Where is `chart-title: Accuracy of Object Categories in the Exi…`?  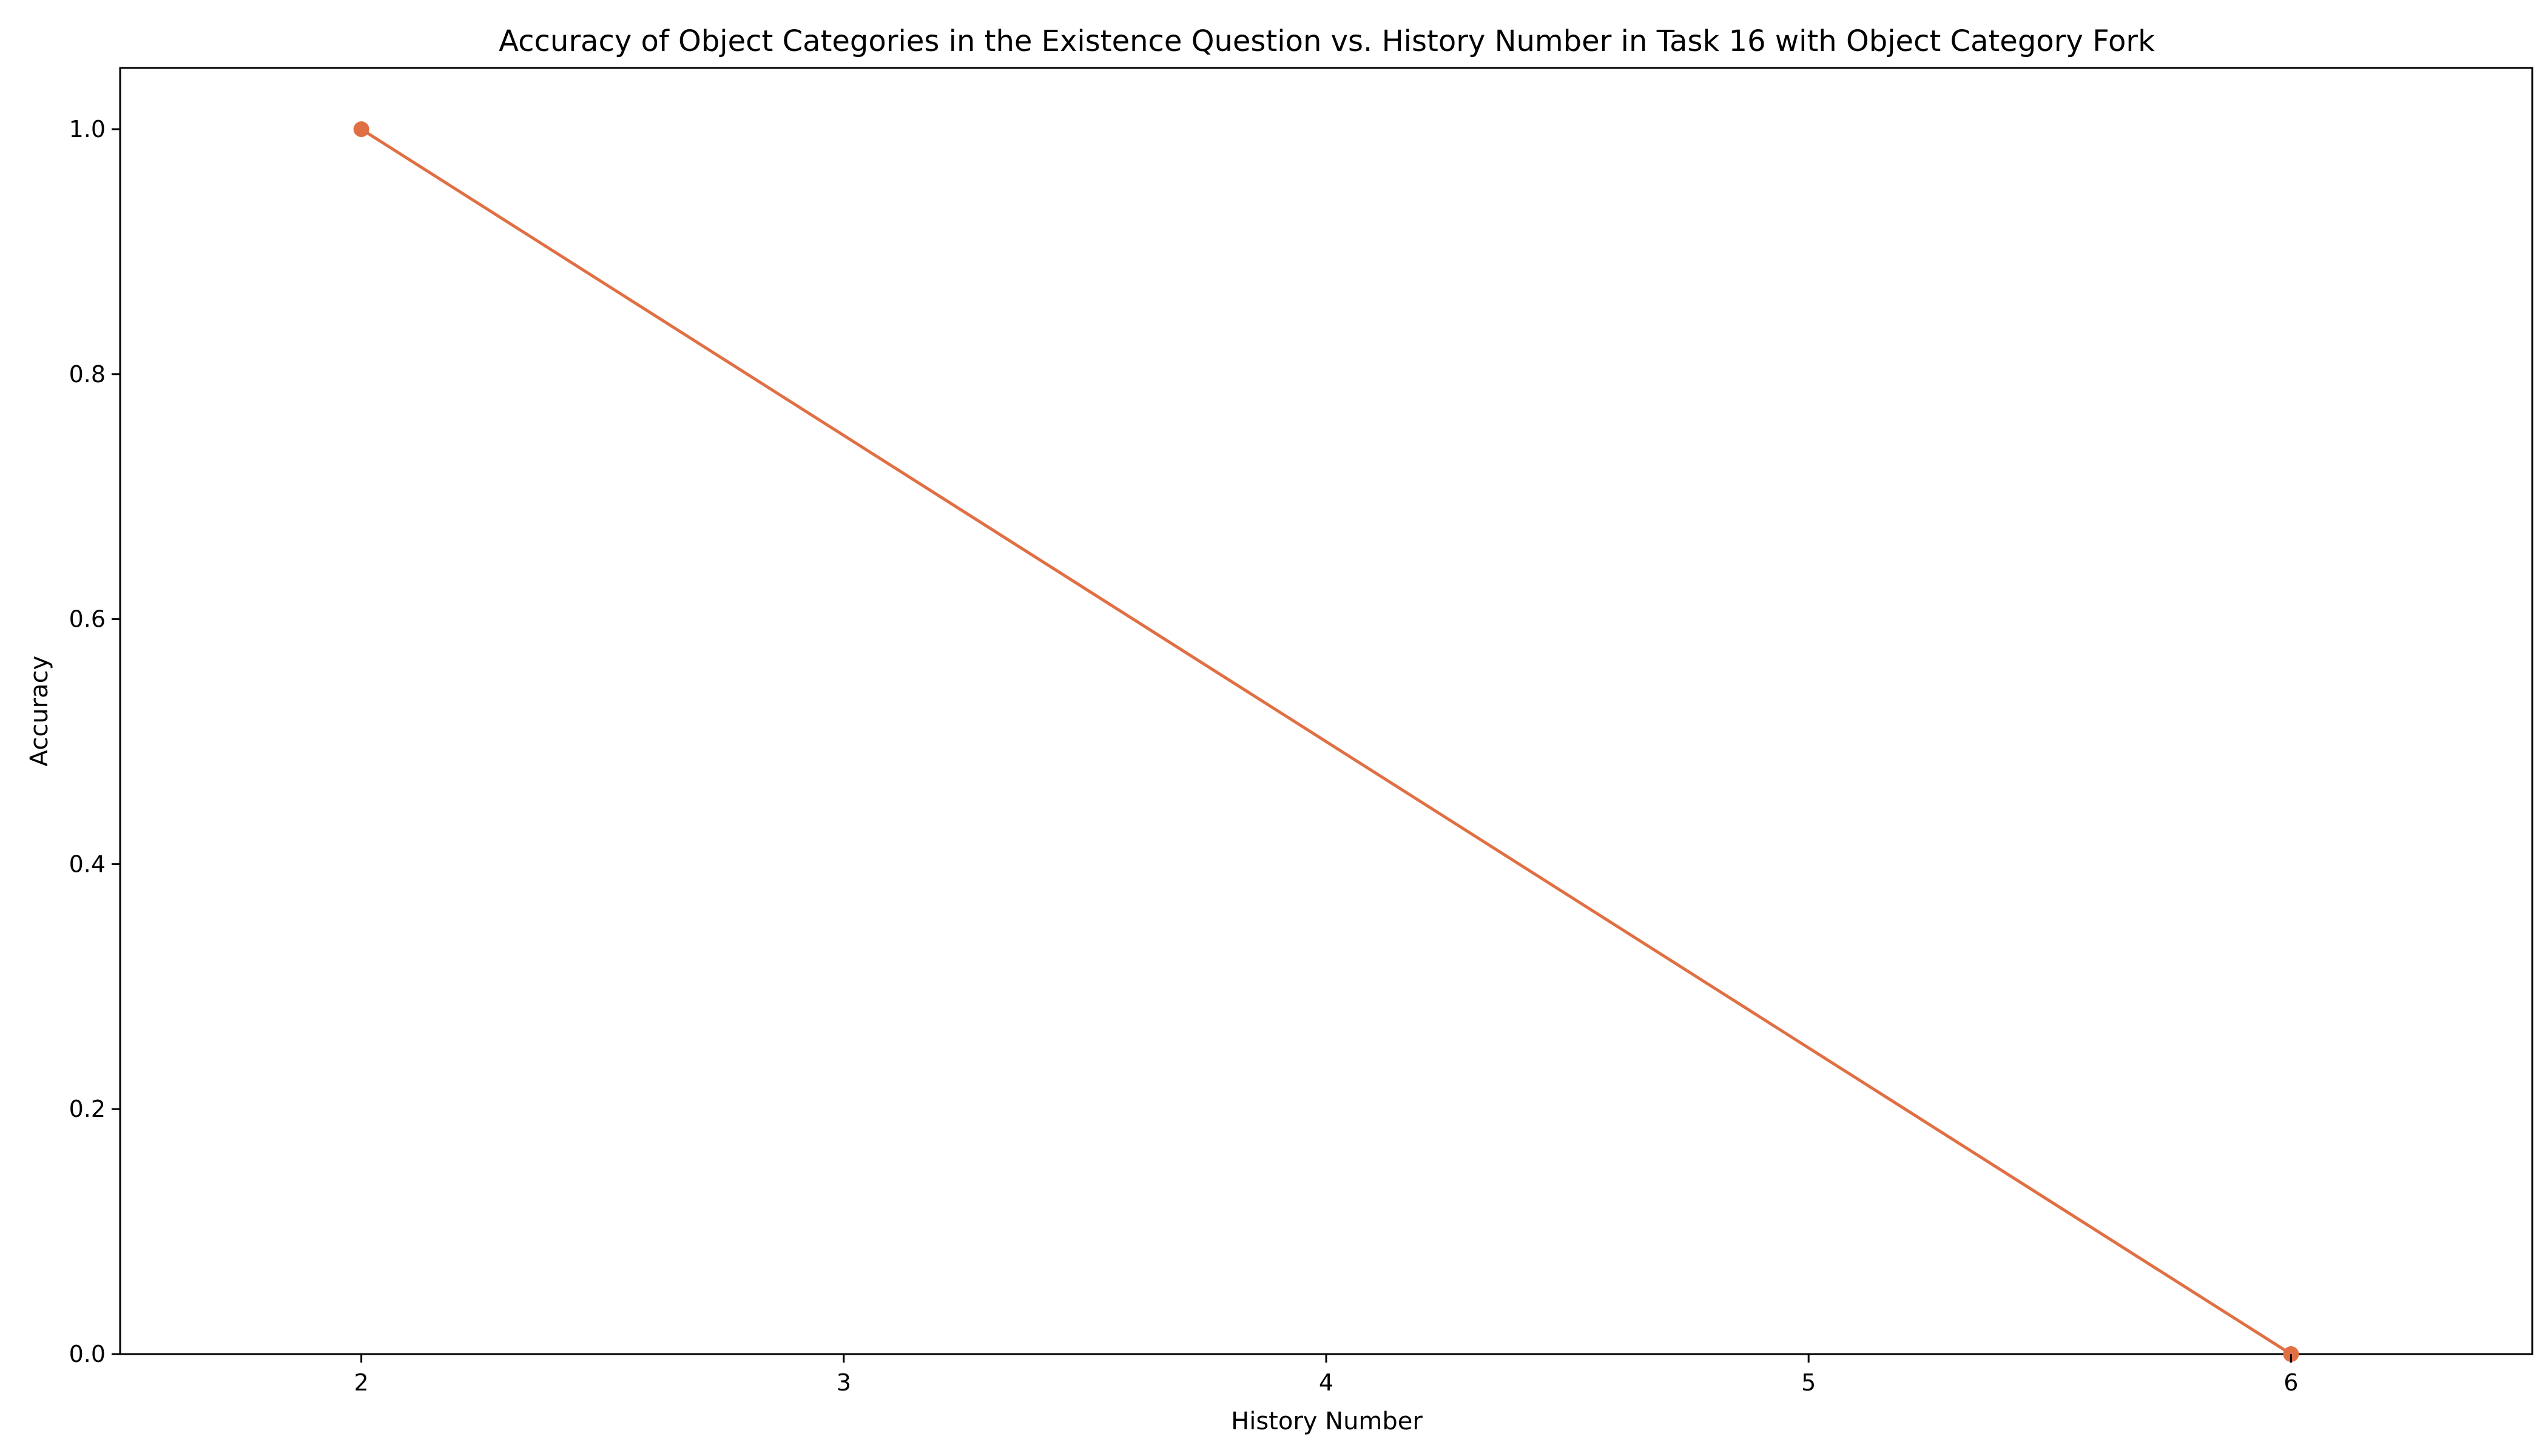 chart-title: Accuracy of Object Categories in the Exi… is located at coordinates (1327, 41).